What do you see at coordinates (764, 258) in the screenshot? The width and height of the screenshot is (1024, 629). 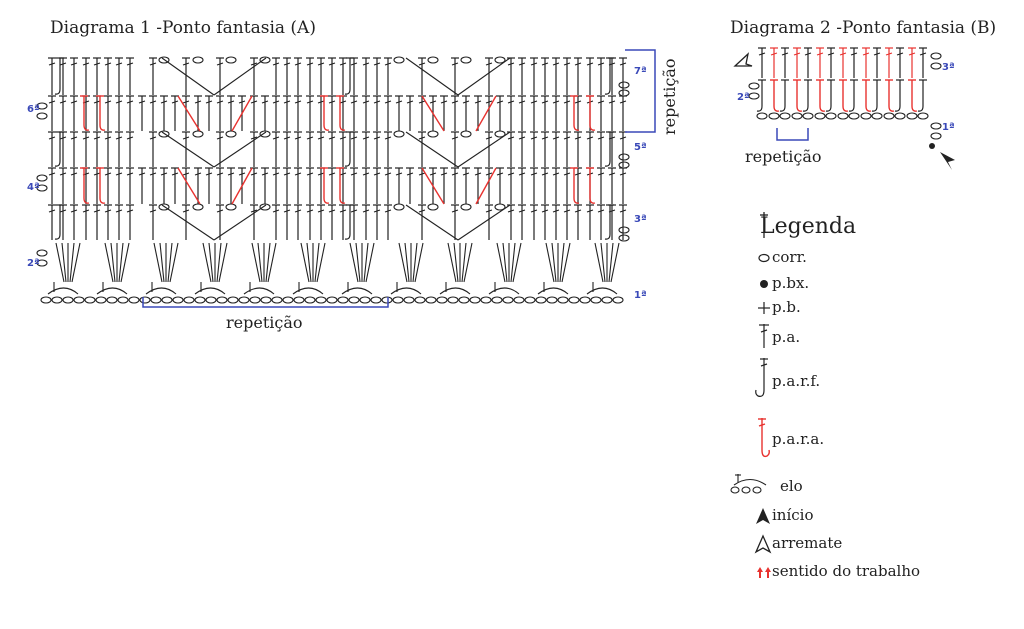 I see `chain-icon` at bounding box center [764, 258].